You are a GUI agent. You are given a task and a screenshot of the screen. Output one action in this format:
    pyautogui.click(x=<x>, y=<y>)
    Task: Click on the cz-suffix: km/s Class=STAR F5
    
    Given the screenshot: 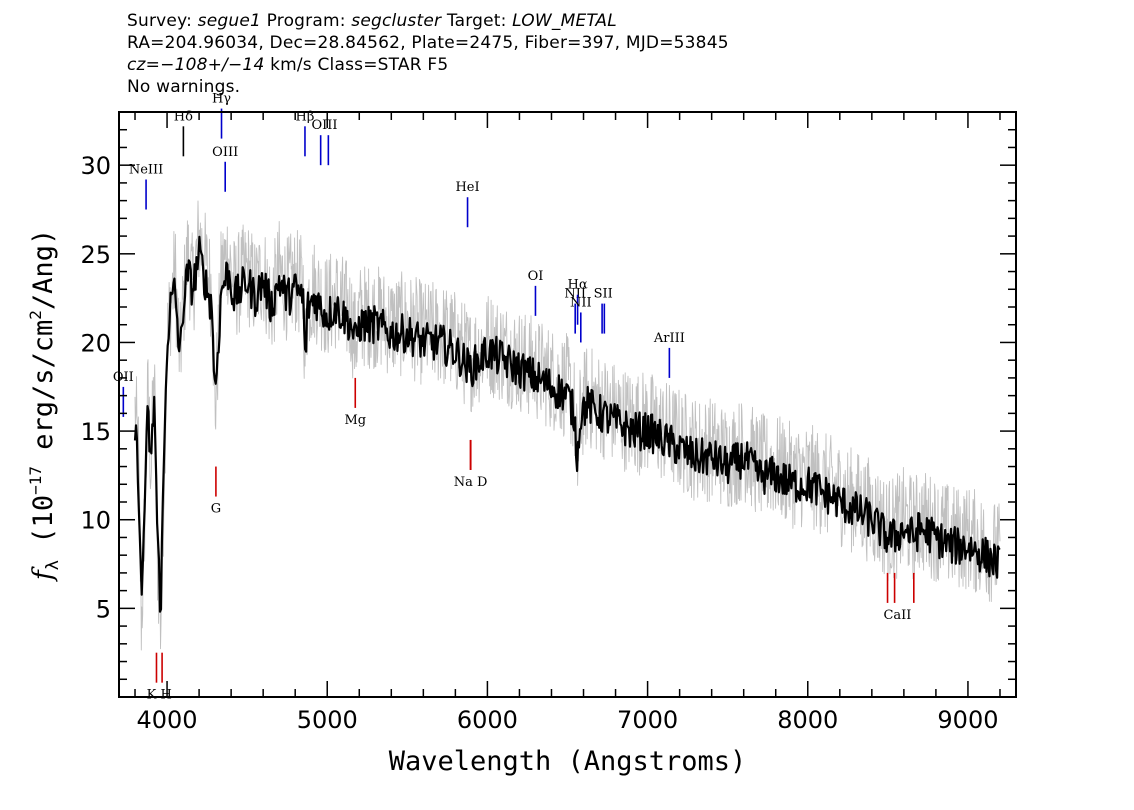 What is the action you would take?
    pyautogui.click(x=356, y=65)
    